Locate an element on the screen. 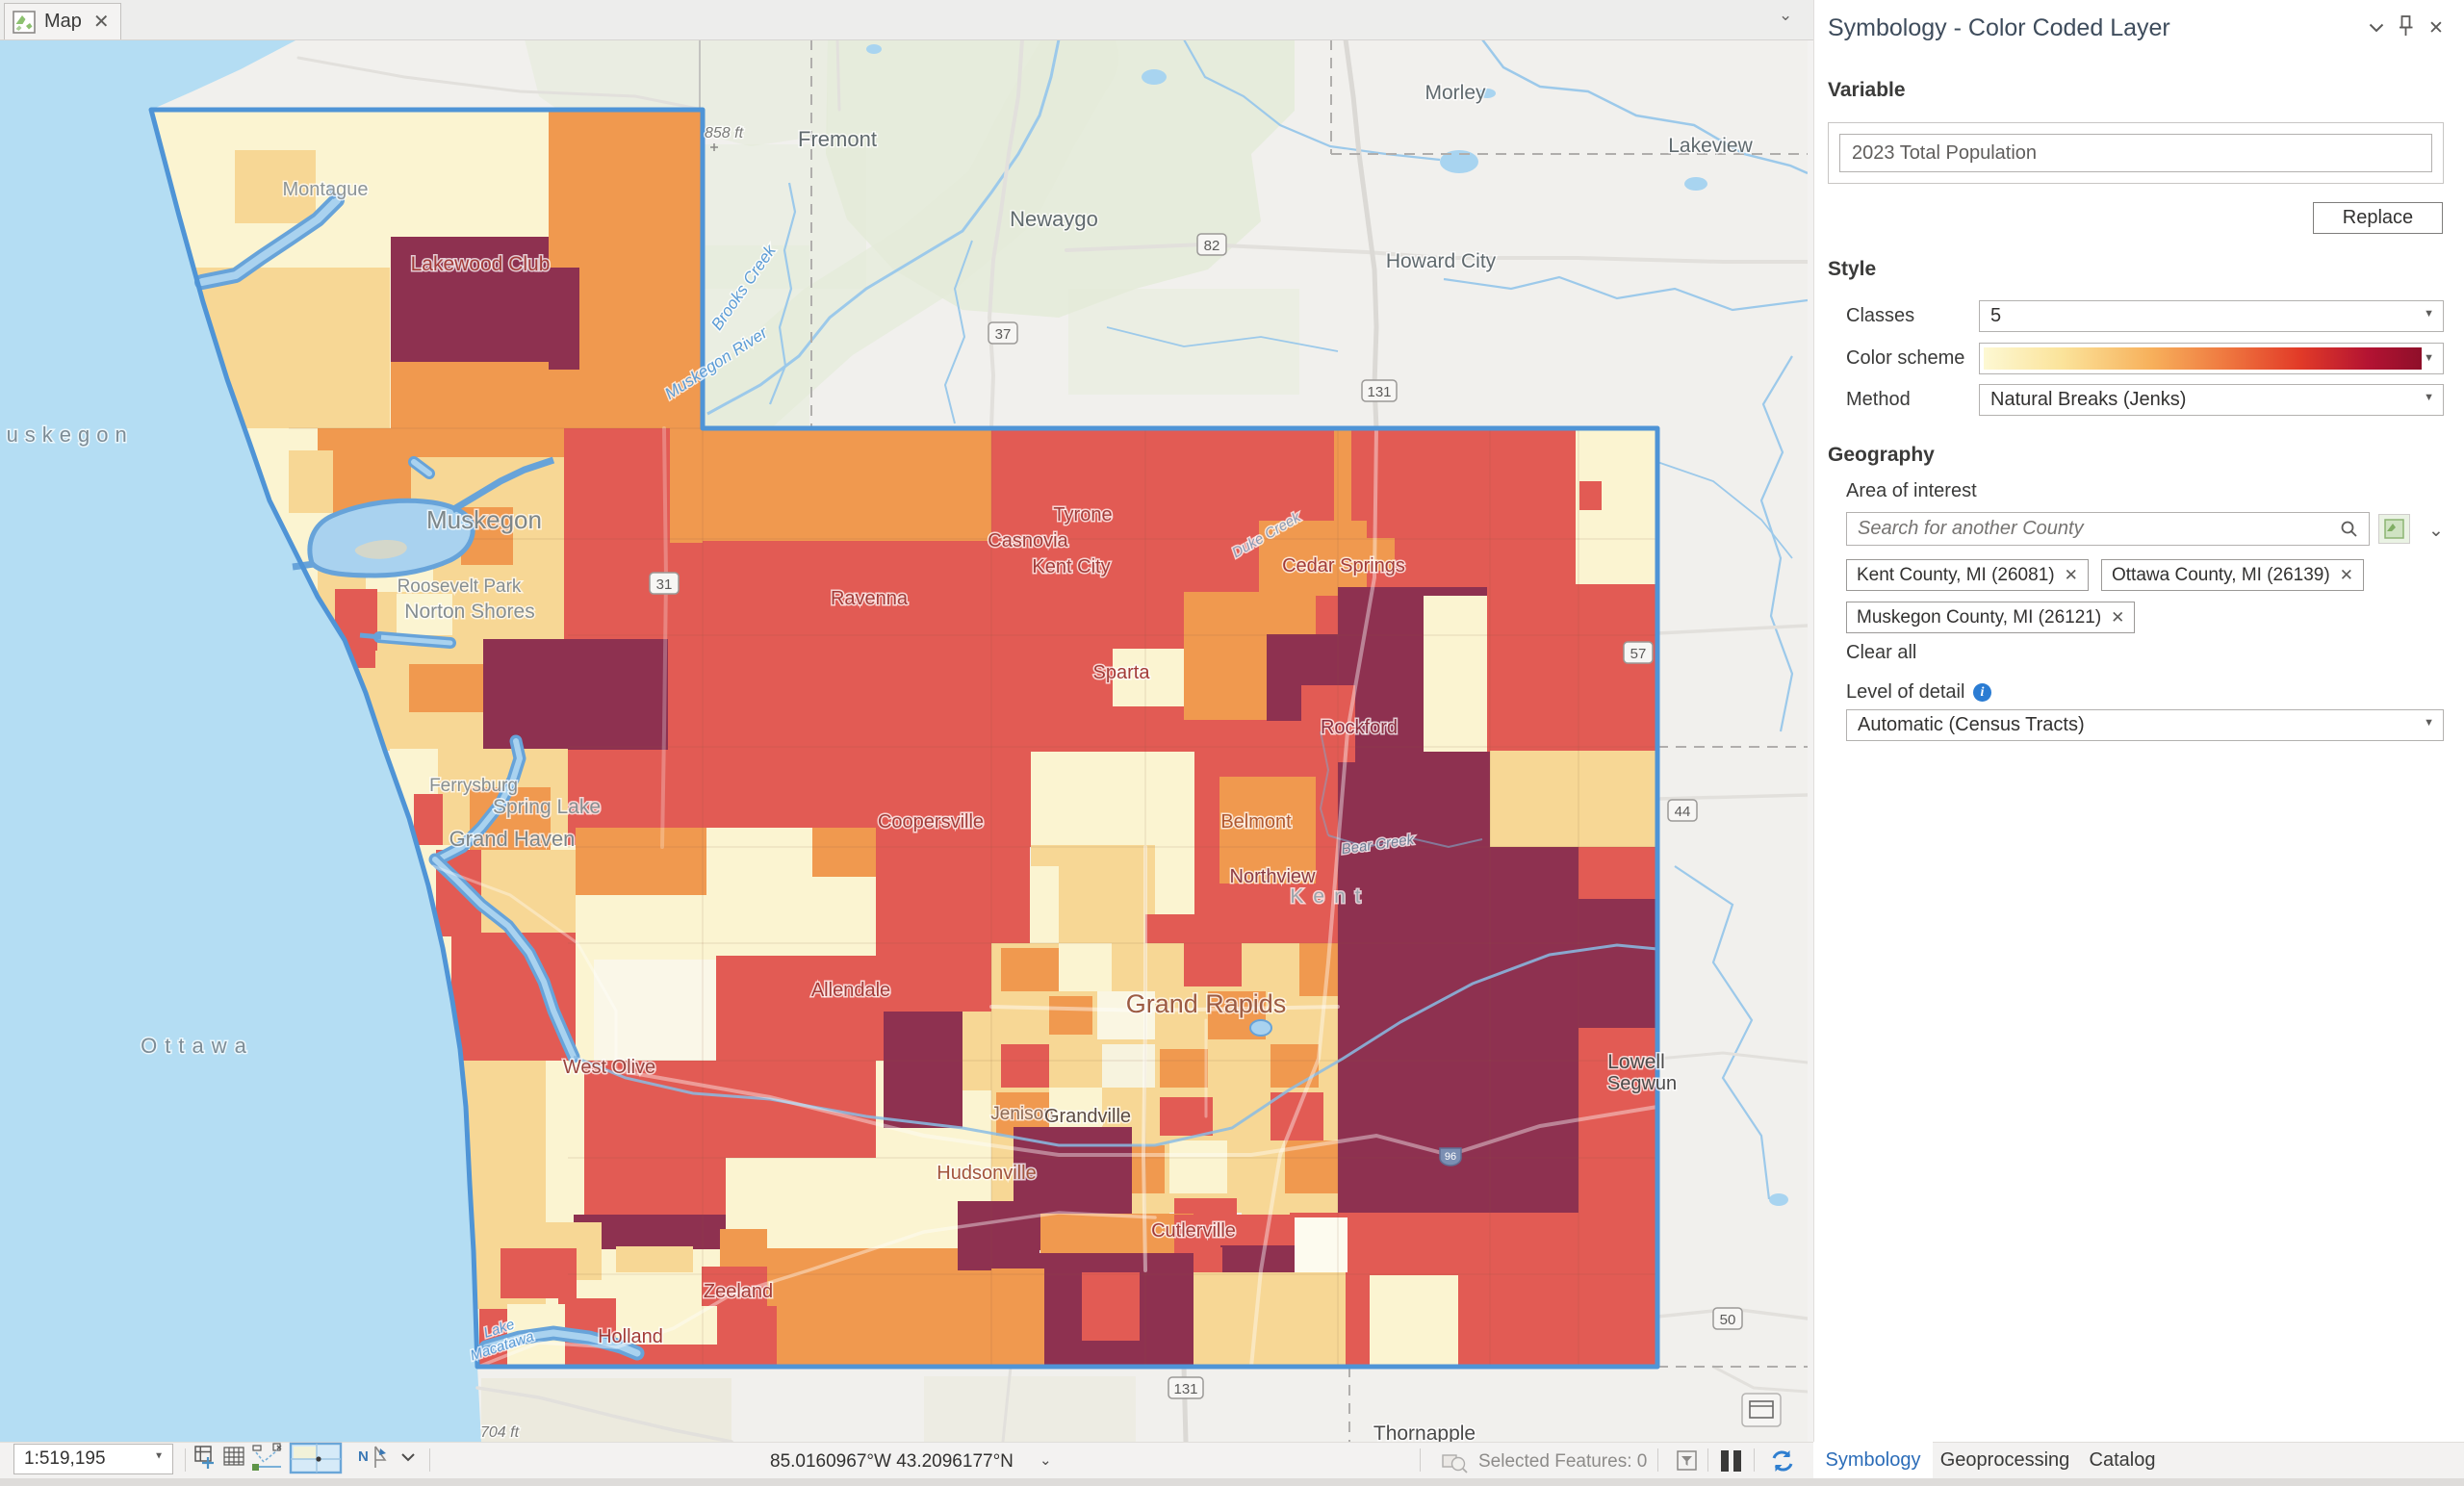 This screenshot has height=1486, width=2464. svg-text: Fremont is located at coordinates (837, 139).